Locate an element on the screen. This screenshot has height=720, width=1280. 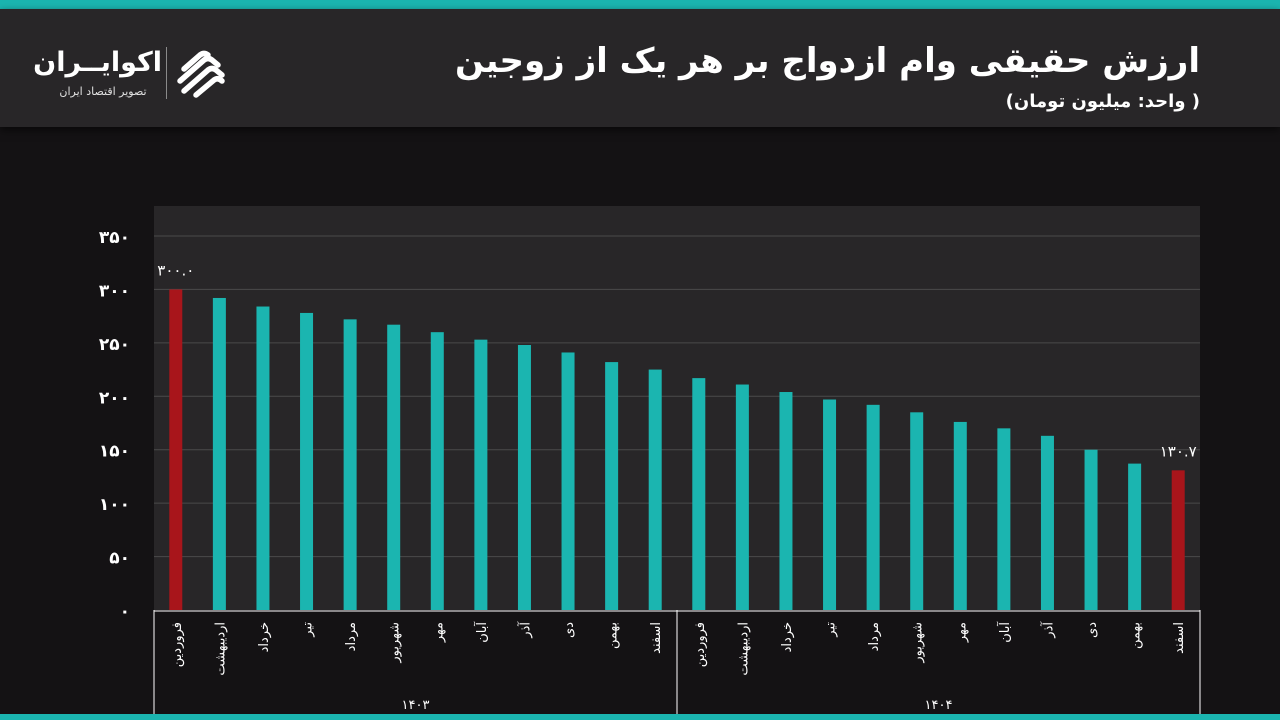
logo-tagline: تصویر اقتصاد ایران is located at coordinates (103, 91).